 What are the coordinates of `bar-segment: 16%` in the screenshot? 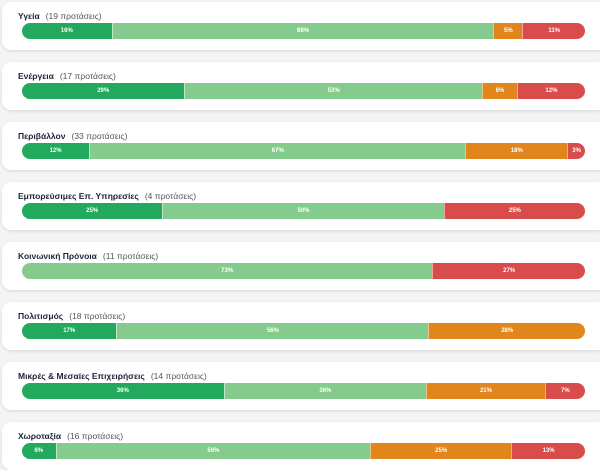 It's located at (67, 31).